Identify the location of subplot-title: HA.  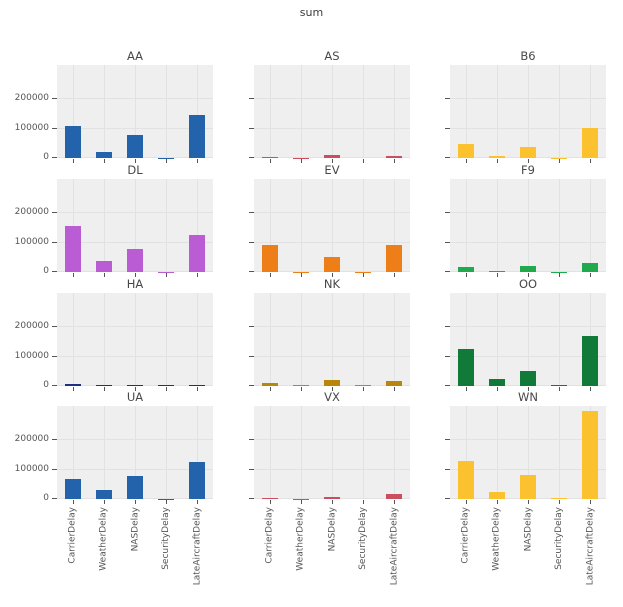
(135, 283).